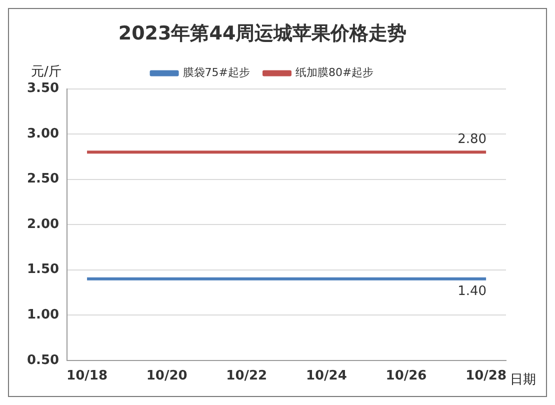 The height and width of the screenshot is (405, 555). Describe the element at coordinates (216, 73) in the screenshot. I see `legend-label: 膜袋75#起步` at that location.